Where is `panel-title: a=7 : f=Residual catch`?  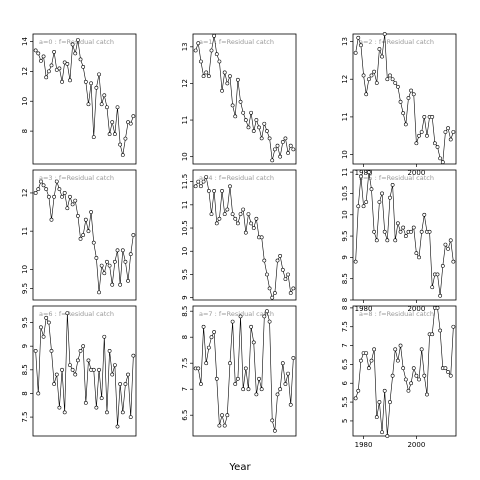 panel-title: a=7 : f=Residual catch is located at coordinates (236, 314).